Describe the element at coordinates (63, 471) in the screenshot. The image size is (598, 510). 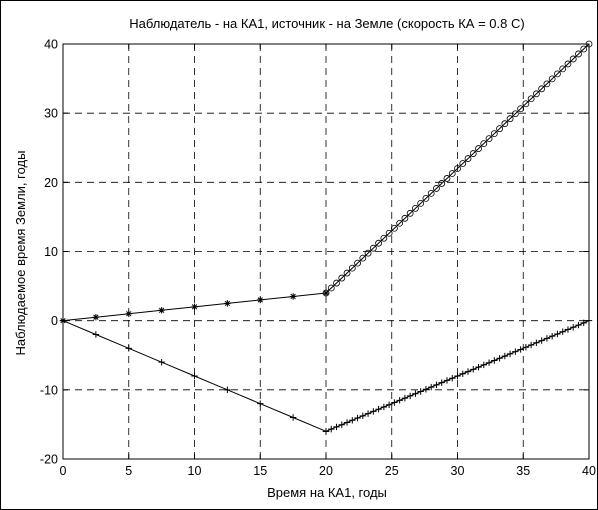
I see `x-tick-label: 0` at that location.